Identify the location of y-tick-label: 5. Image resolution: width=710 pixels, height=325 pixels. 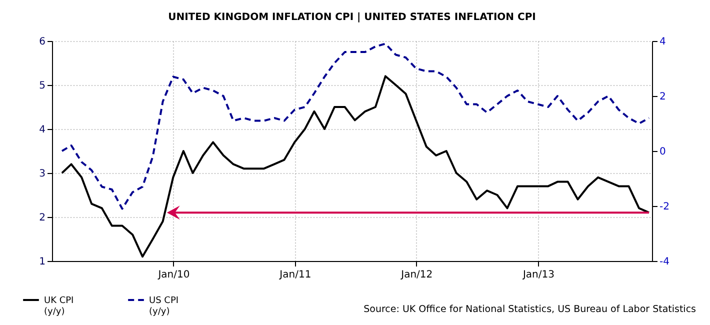
(42, 86).